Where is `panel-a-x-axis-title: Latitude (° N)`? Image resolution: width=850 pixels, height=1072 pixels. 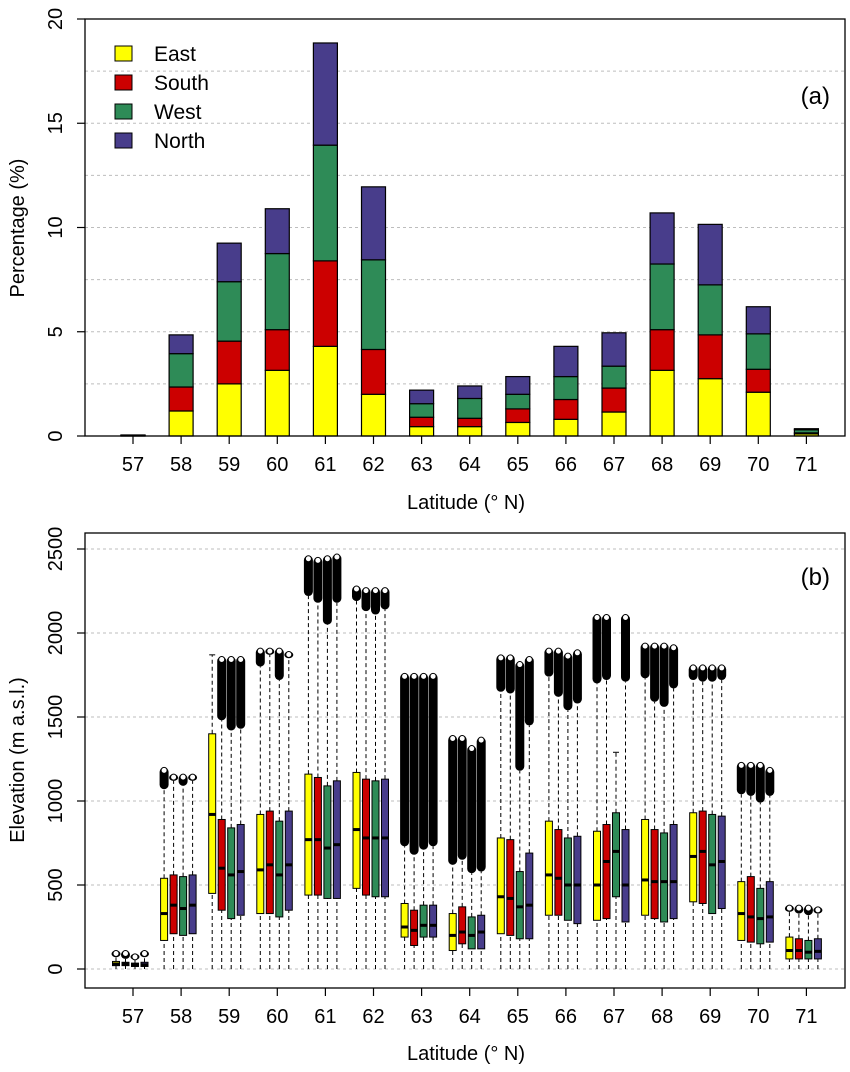 panel-a-x-axis-title: Latitude (° N) is located at coordinates (466, 503).